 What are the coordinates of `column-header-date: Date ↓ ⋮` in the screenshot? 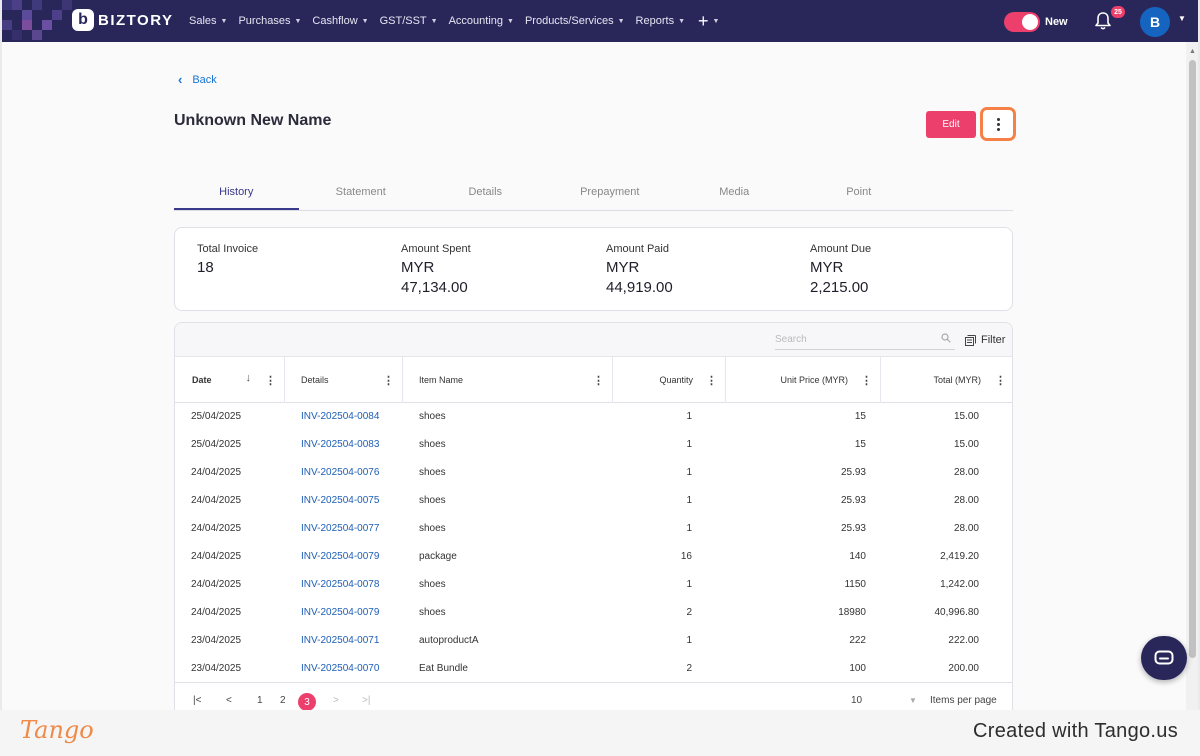 It's located at (230, 380).